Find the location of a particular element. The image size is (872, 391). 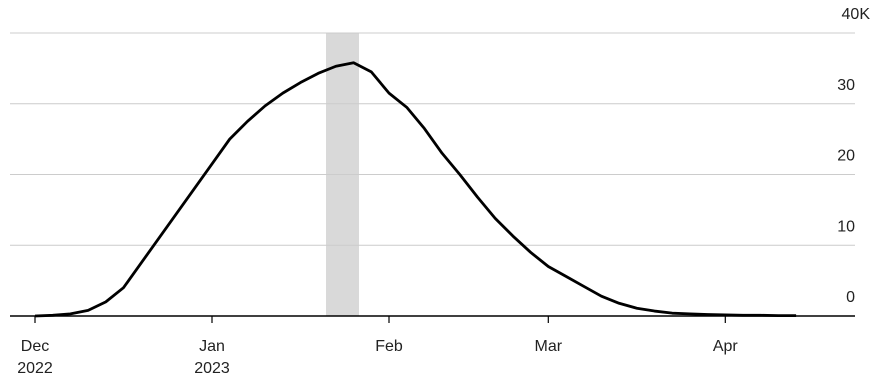

x-tick-label: Jan 2023 is located at coordinates (212, 357).